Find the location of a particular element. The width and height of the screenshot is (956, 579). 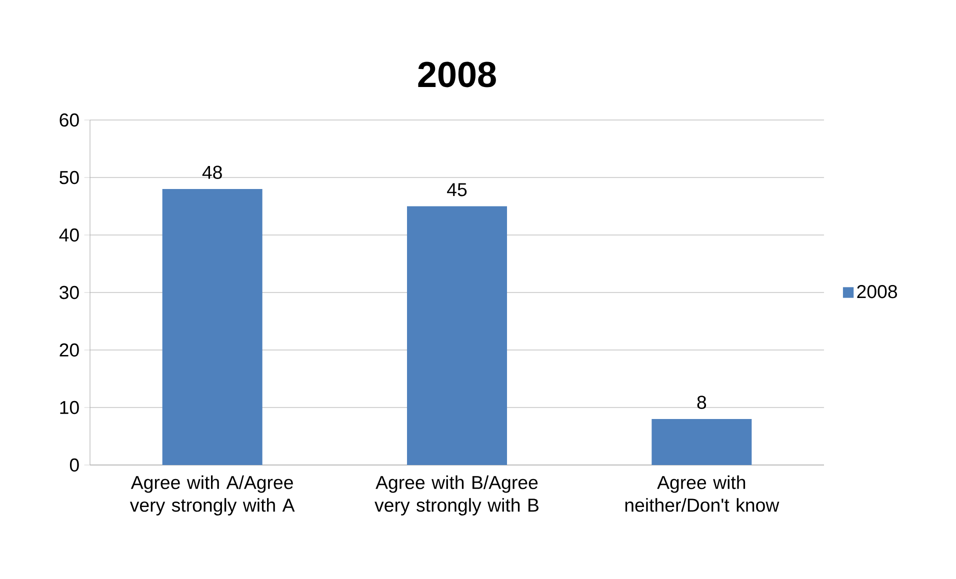

y-tick-label: 10 is located at coordinates (69, 407).